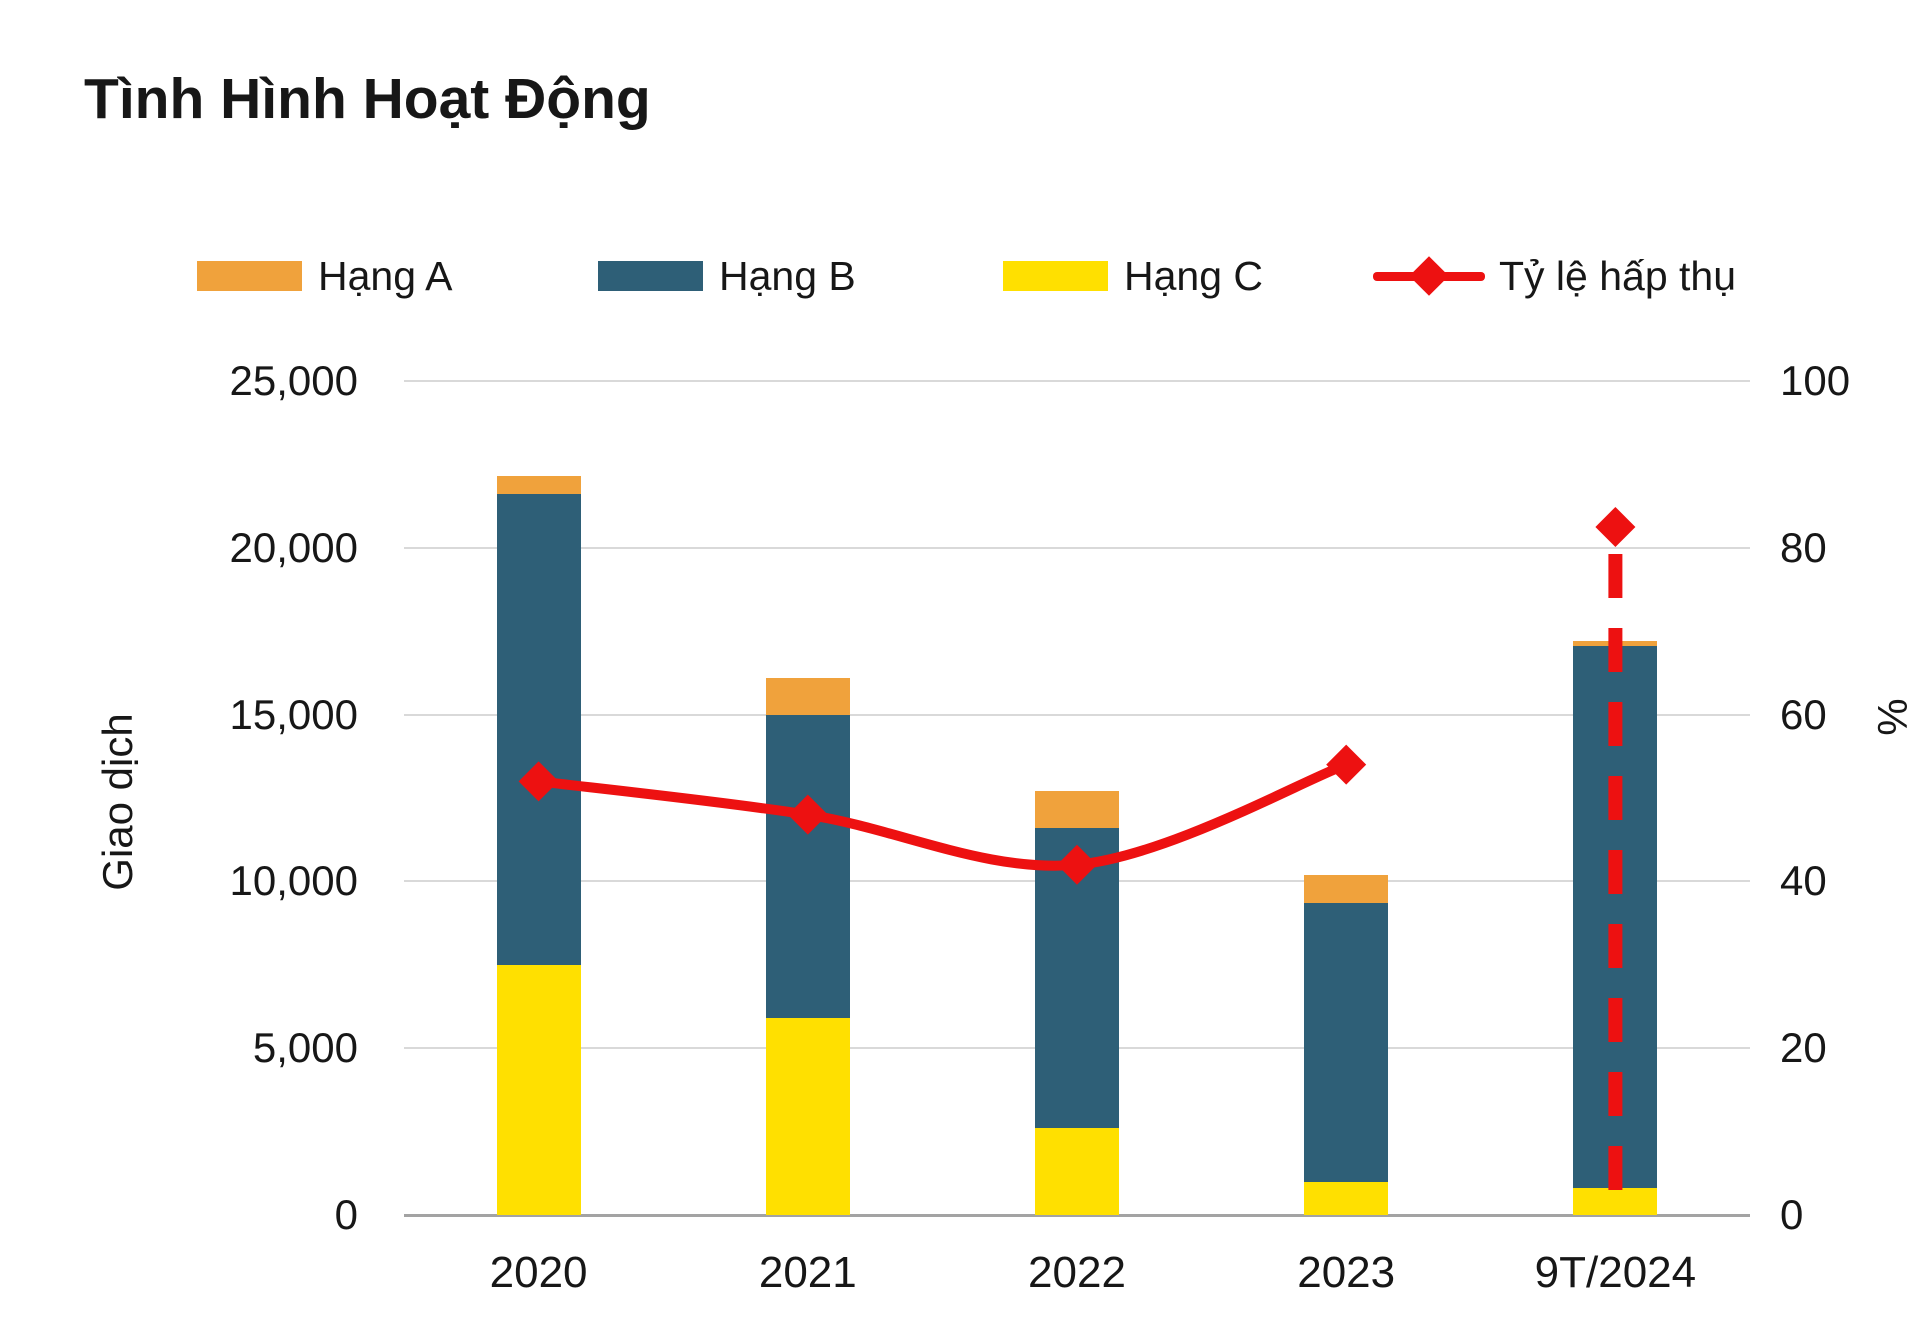 The height and width of the screenshot is (1326, 1920). Describe the element at coordinates (650, 276) in the screenshot. I see `legend-swatch-hng-b` at that location.